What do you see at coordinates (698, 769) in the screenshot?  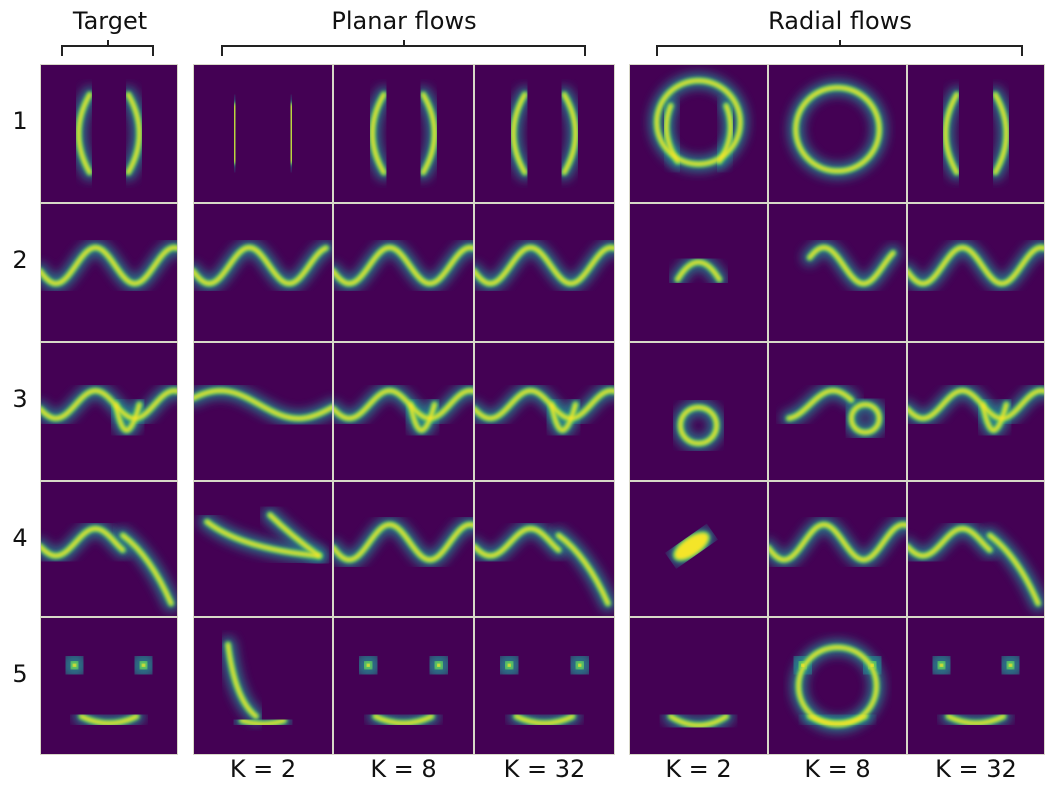 I see `column-label: K = 2` at bounding box center [698, 769].